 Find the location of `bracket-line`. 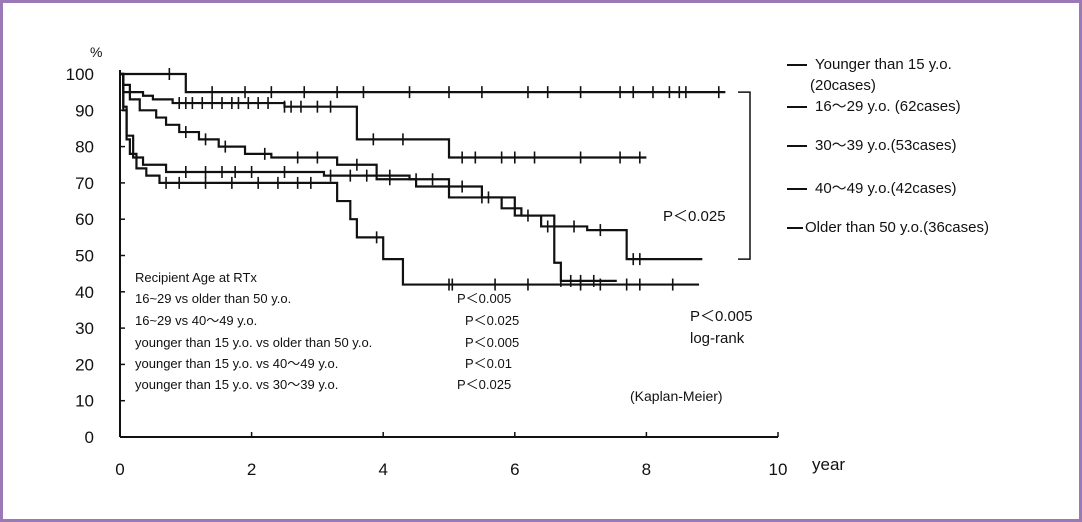

bracket-line is located at coordinates (744, 175).